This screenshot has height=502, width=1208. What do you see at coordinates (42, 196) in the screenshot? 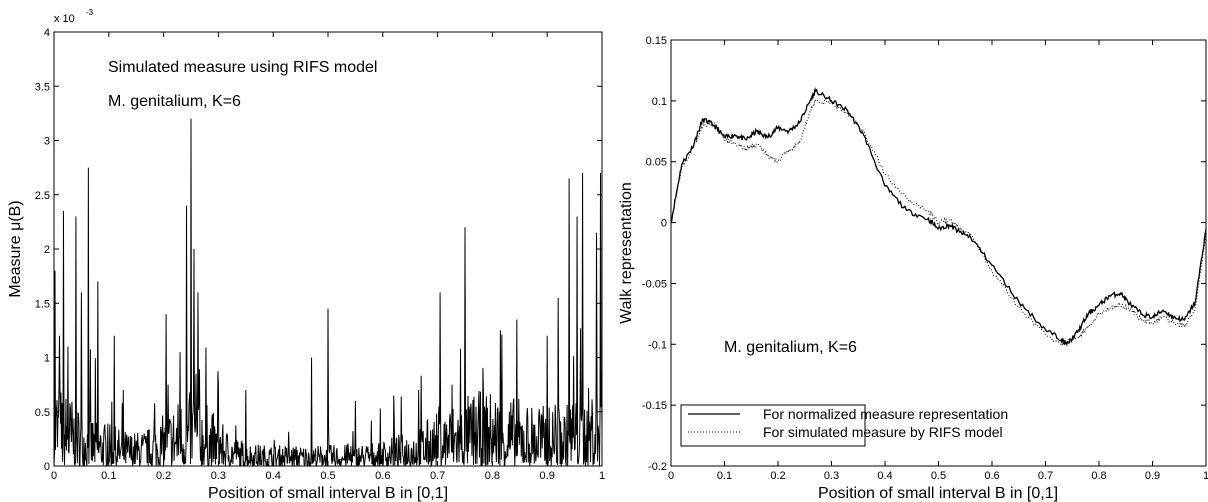
I see `left-y-tick-label: 2.5` at bounding box center [42, 196].